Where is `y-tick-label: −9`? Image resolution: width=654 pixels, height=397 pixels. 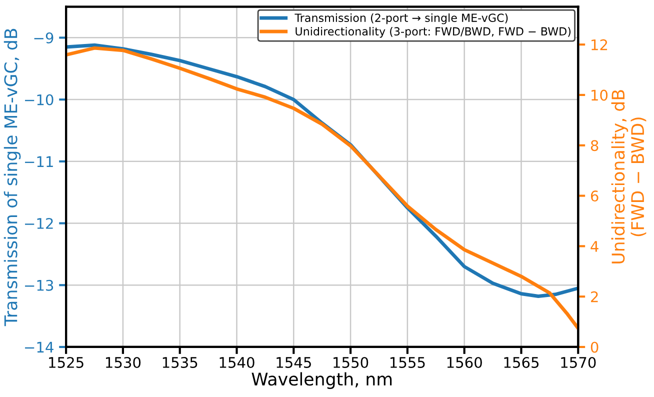 y-tick-label: −9 is located at coordinates (44, 38).